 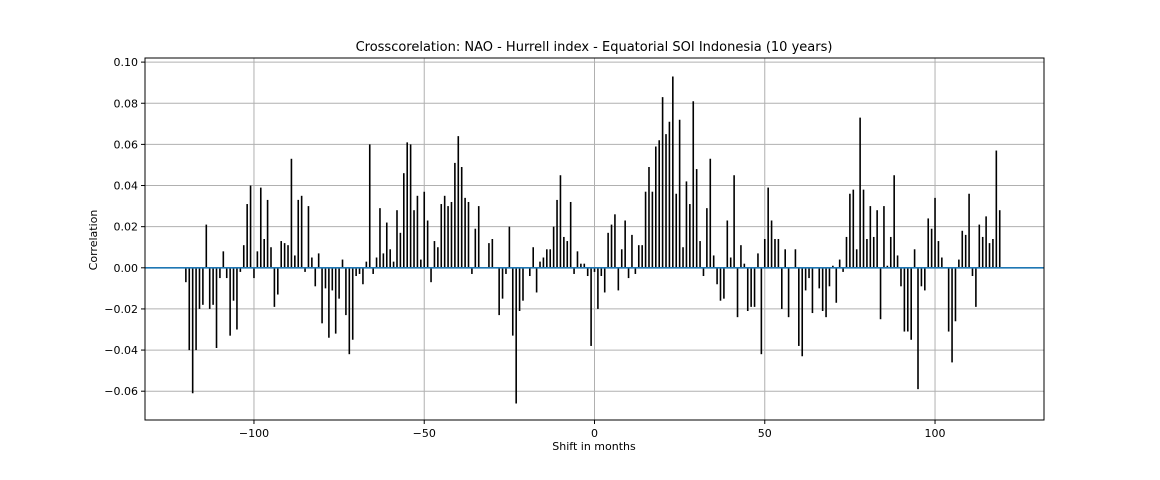 I want to click on y-tick-label: −0.06, so click(x=121, y=391).